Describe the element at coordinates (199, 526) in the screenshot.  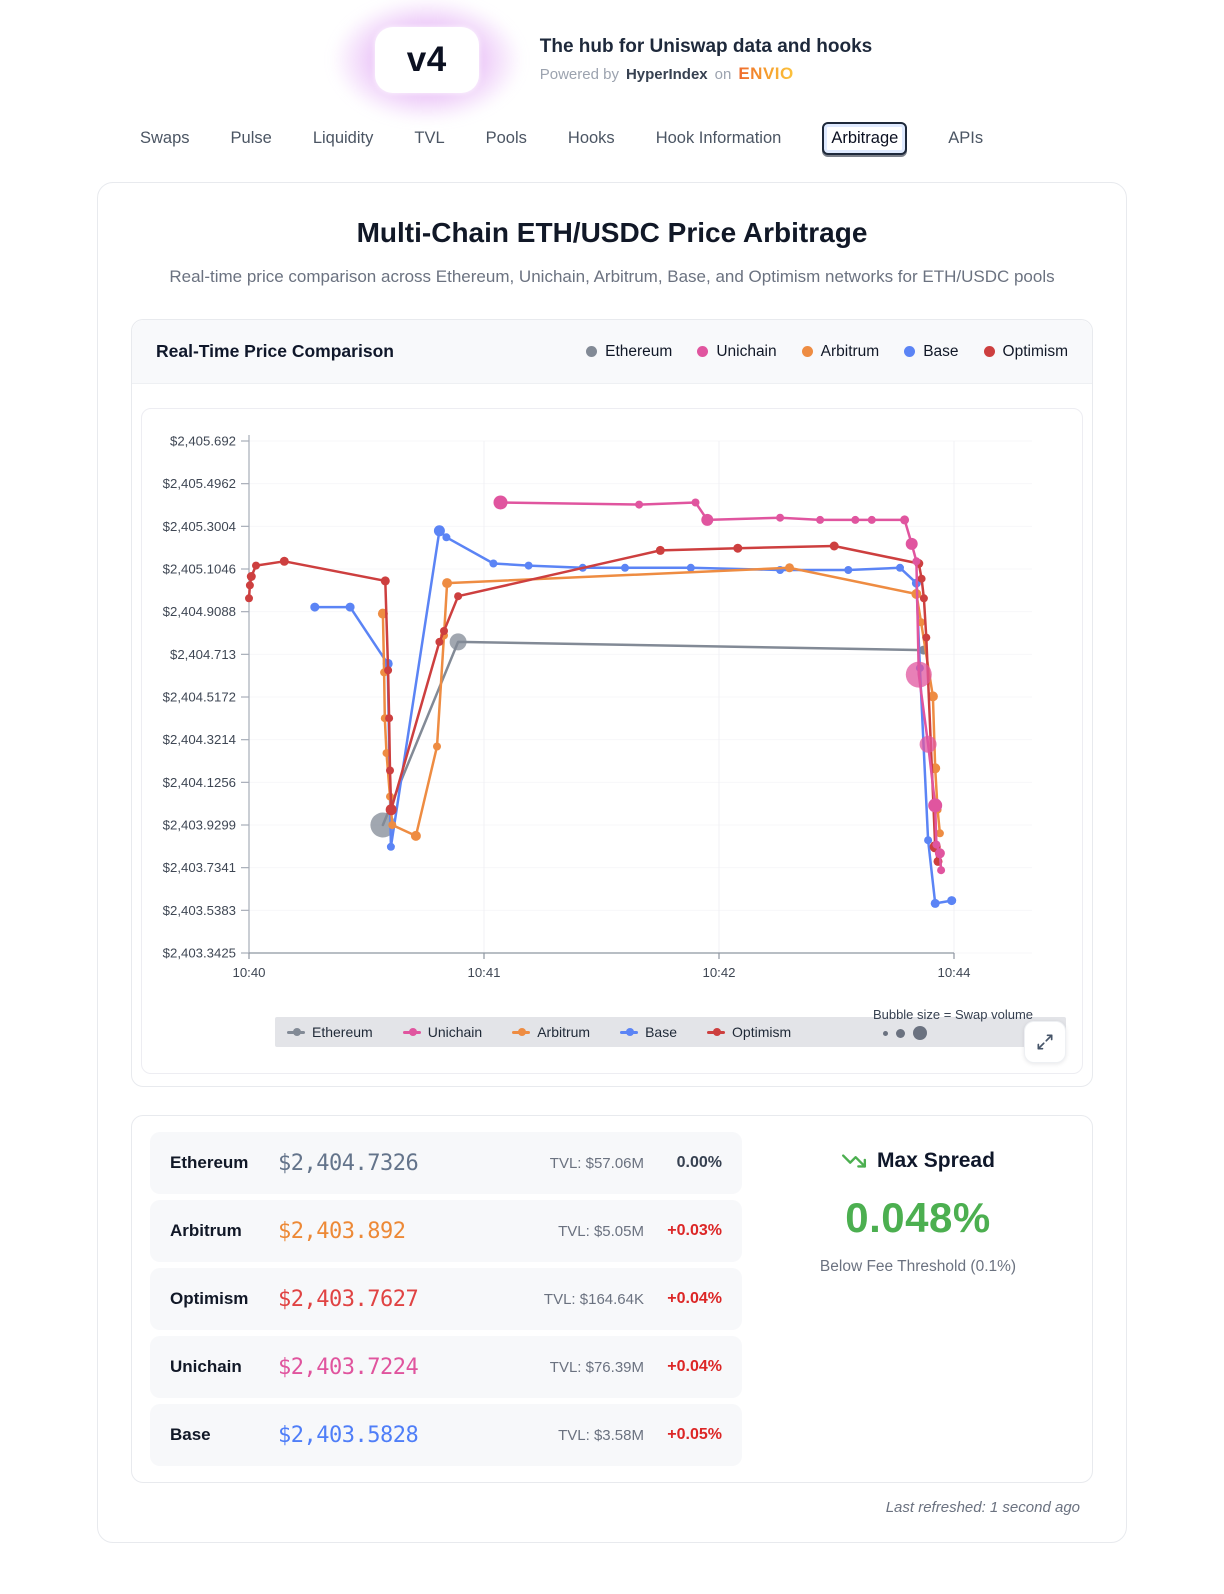
I see `svg-text: $2,405.3004` at that location.